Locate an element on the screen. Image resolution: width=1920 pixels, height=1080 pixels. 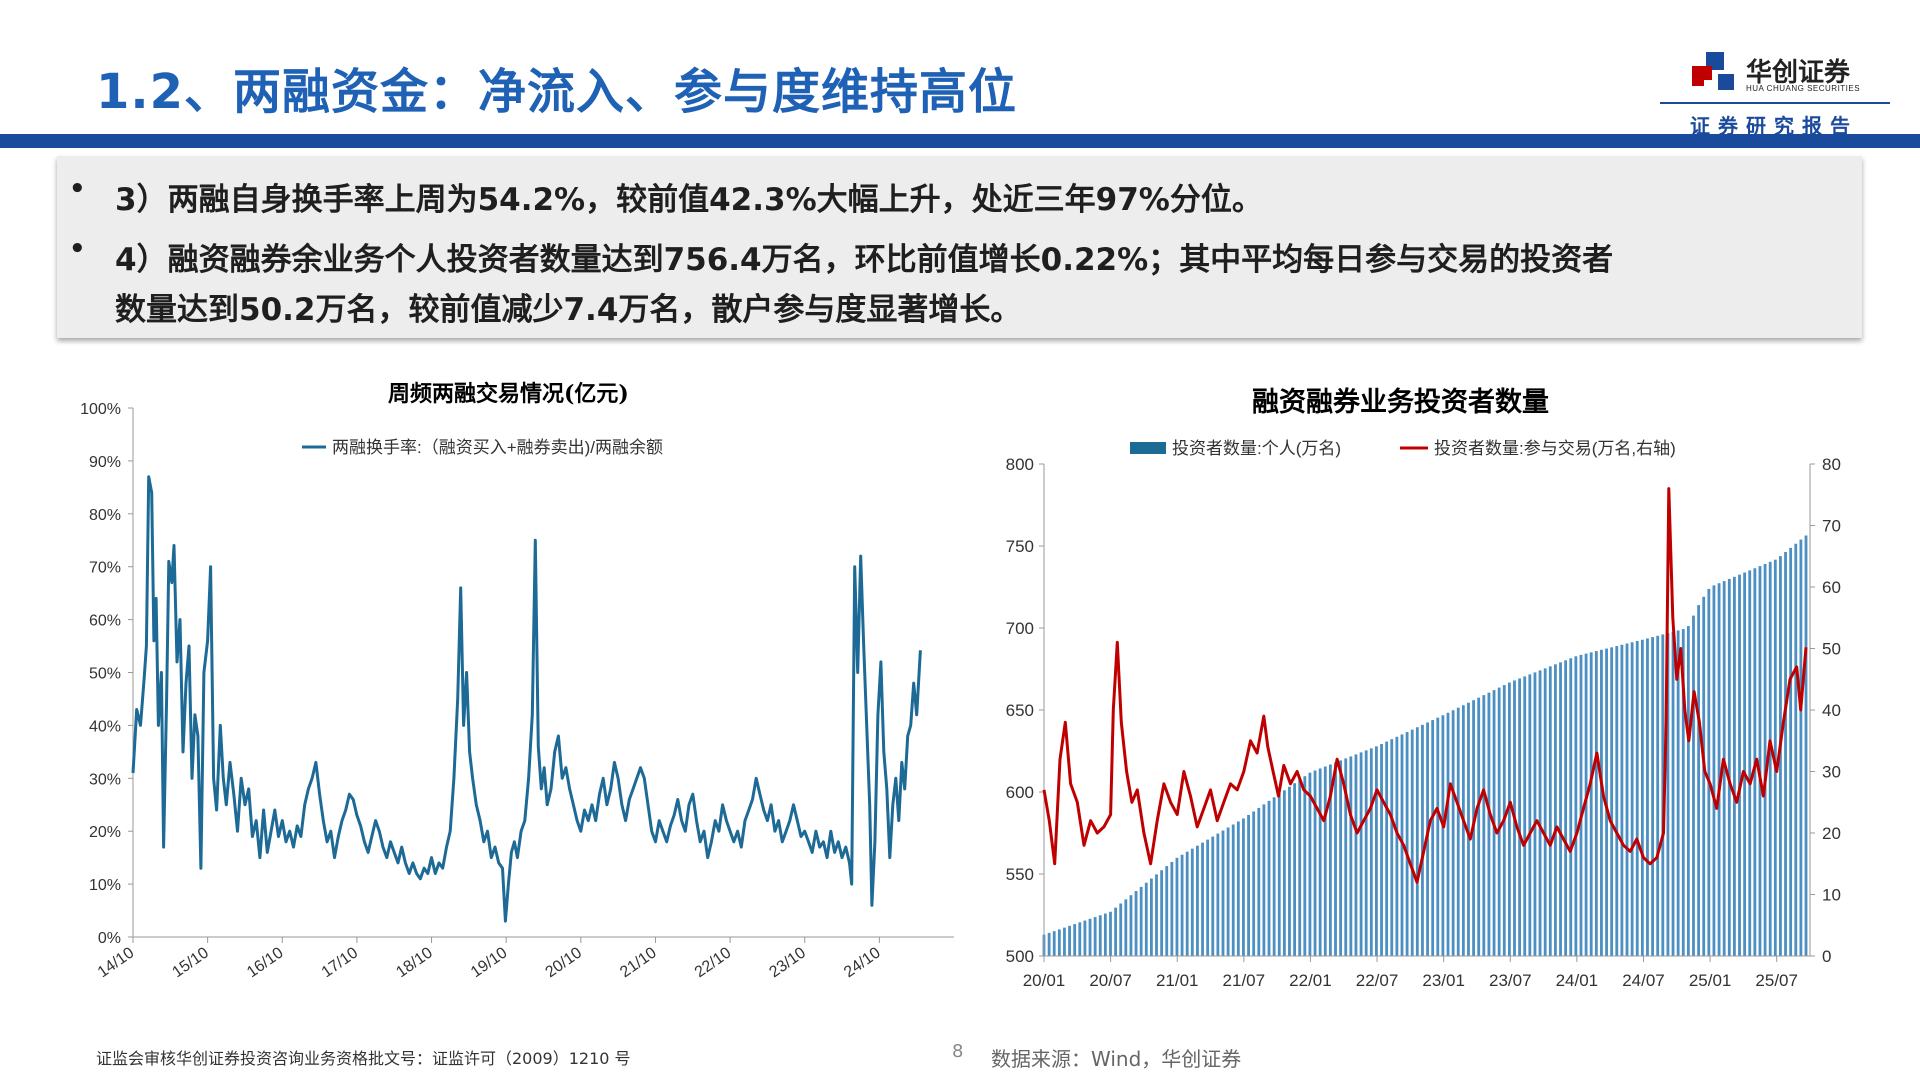
right-x-tick-label: 23/07 is located at coordinates (1510, 980).